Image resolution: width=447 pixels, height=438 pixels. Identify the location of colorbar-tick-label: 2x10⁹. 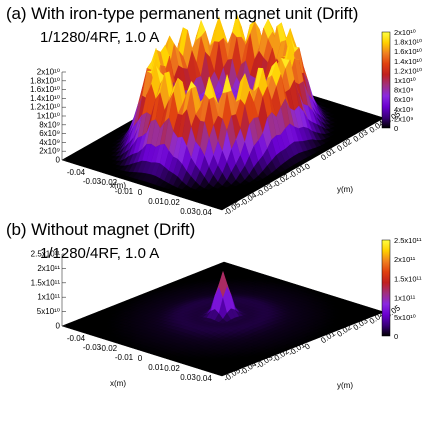
(403, 118).